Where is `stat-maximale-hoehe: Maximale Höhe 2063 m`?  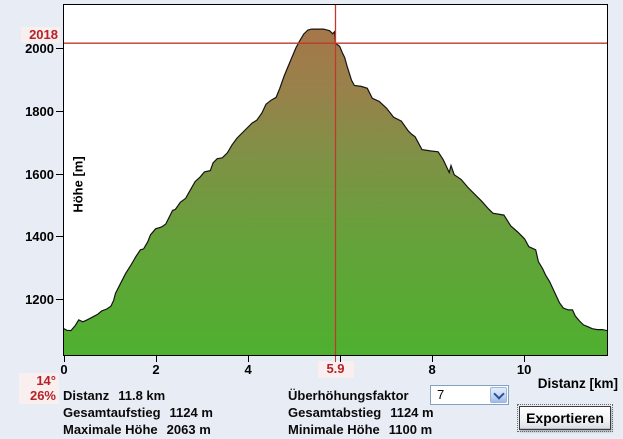
stat-maximale-hoehe: Maximale Höhe 2063 m is located at coordinates (137, 429).